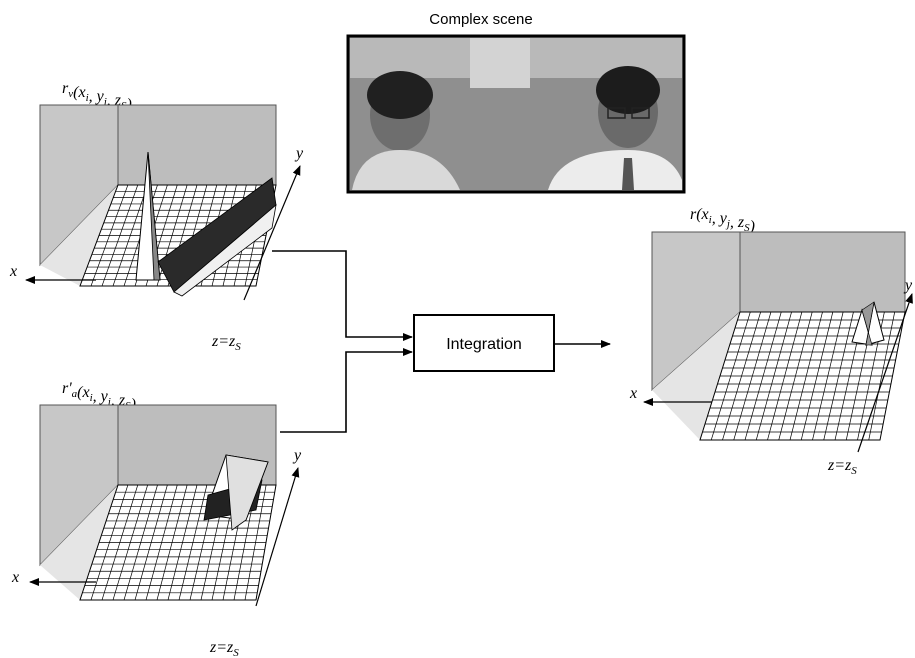 The height and width of the screenshot is (658, 915). Describe the element at coordinates (277, 537) in the screenshot. I see `plot-ra-y-axis` at that location.